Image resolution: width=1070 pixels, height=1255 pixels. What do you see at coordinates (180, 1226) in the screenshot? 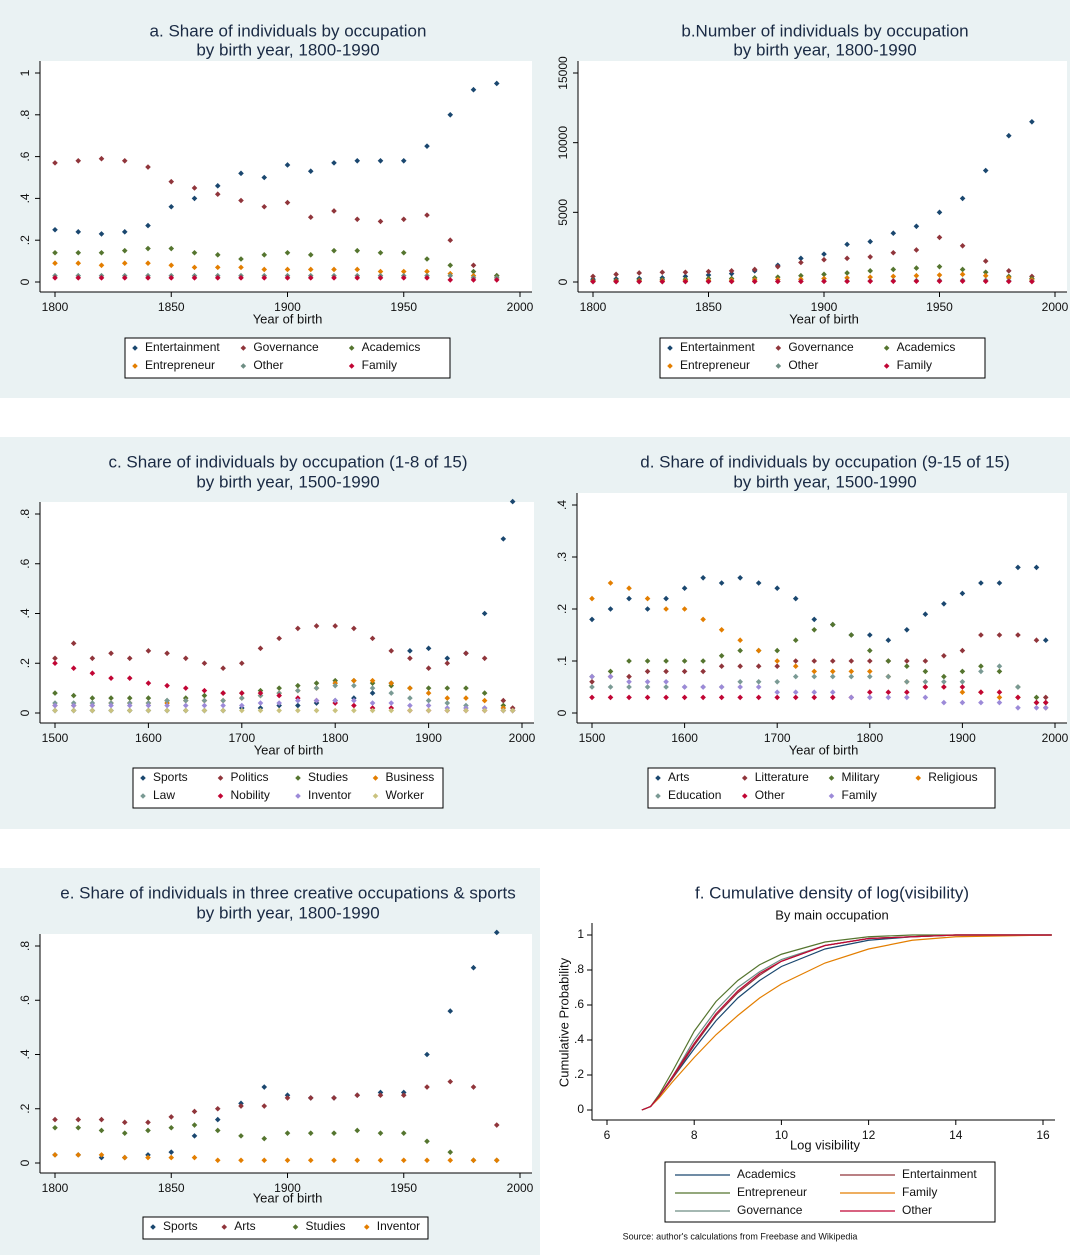
I see `legend-label: Sports` at bounding box center [180, 1226].